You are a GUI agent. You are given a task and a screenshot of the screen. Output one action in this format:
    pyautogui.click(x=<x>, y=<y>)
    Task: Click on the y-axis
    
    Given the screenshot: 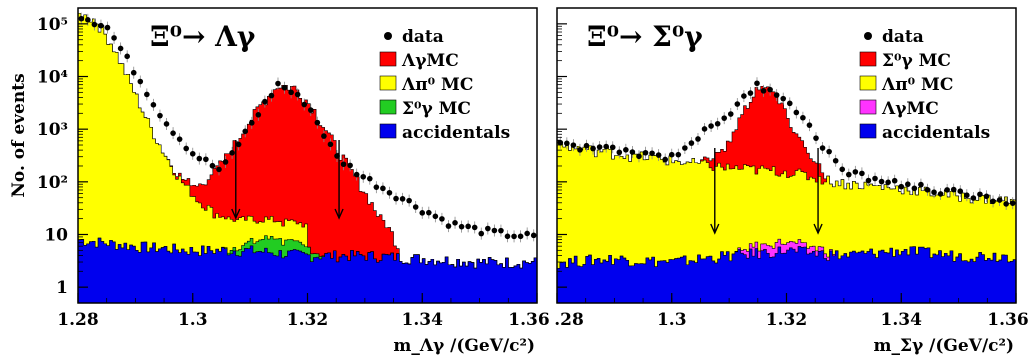 What is the action you would take?
    pyautogui.click(x=562, y=147)
    